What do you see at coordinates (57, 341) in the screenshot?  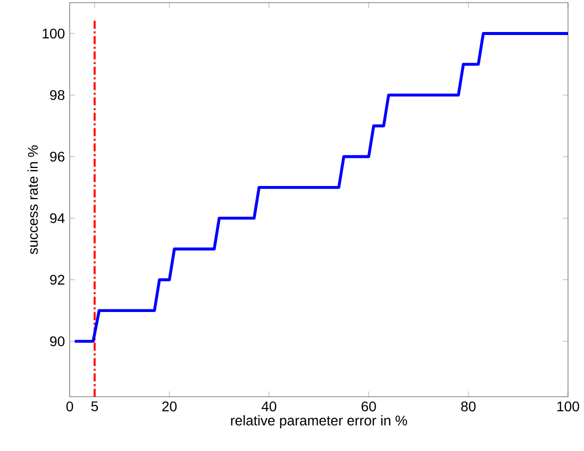 I see `y-tick-label: 90` at bounding box center [57, 341].